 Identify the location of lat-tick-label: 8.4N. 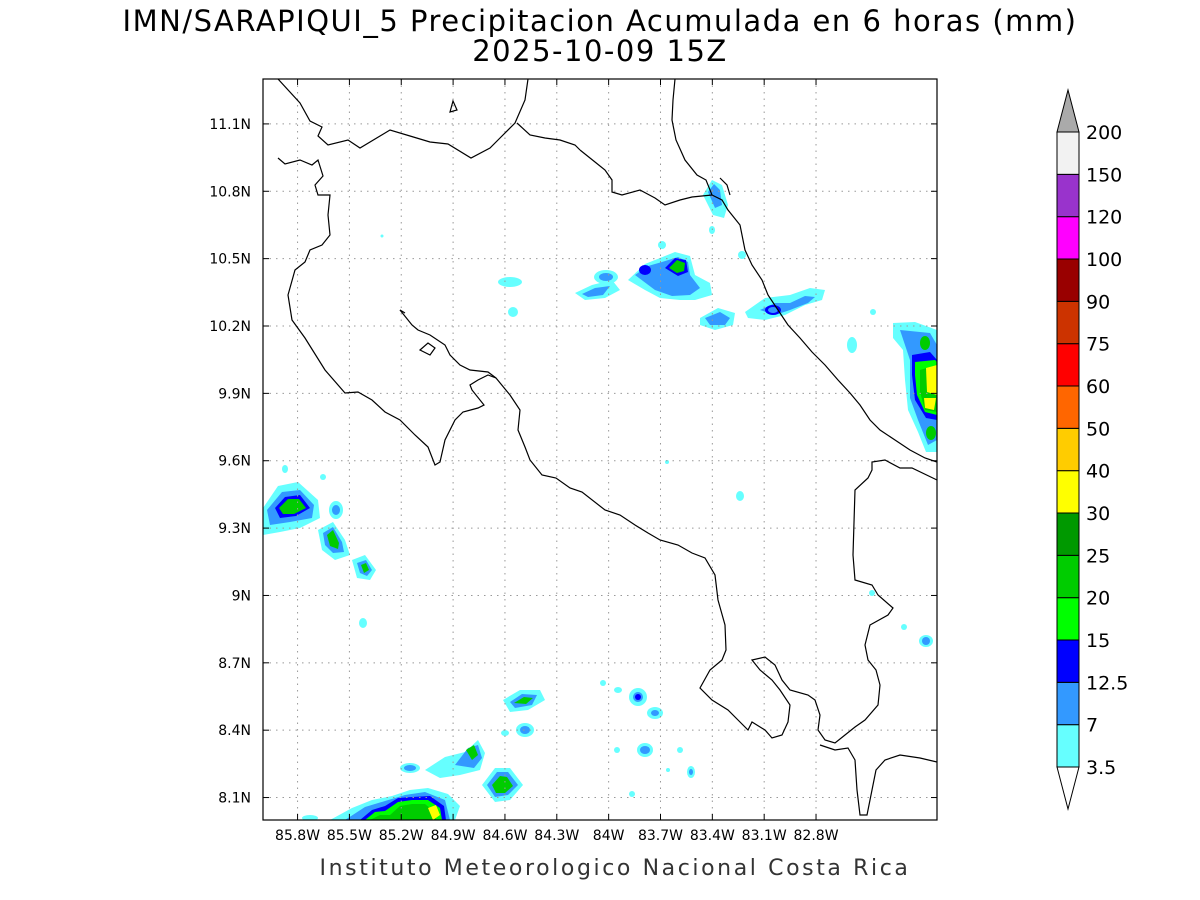
(234, 731).